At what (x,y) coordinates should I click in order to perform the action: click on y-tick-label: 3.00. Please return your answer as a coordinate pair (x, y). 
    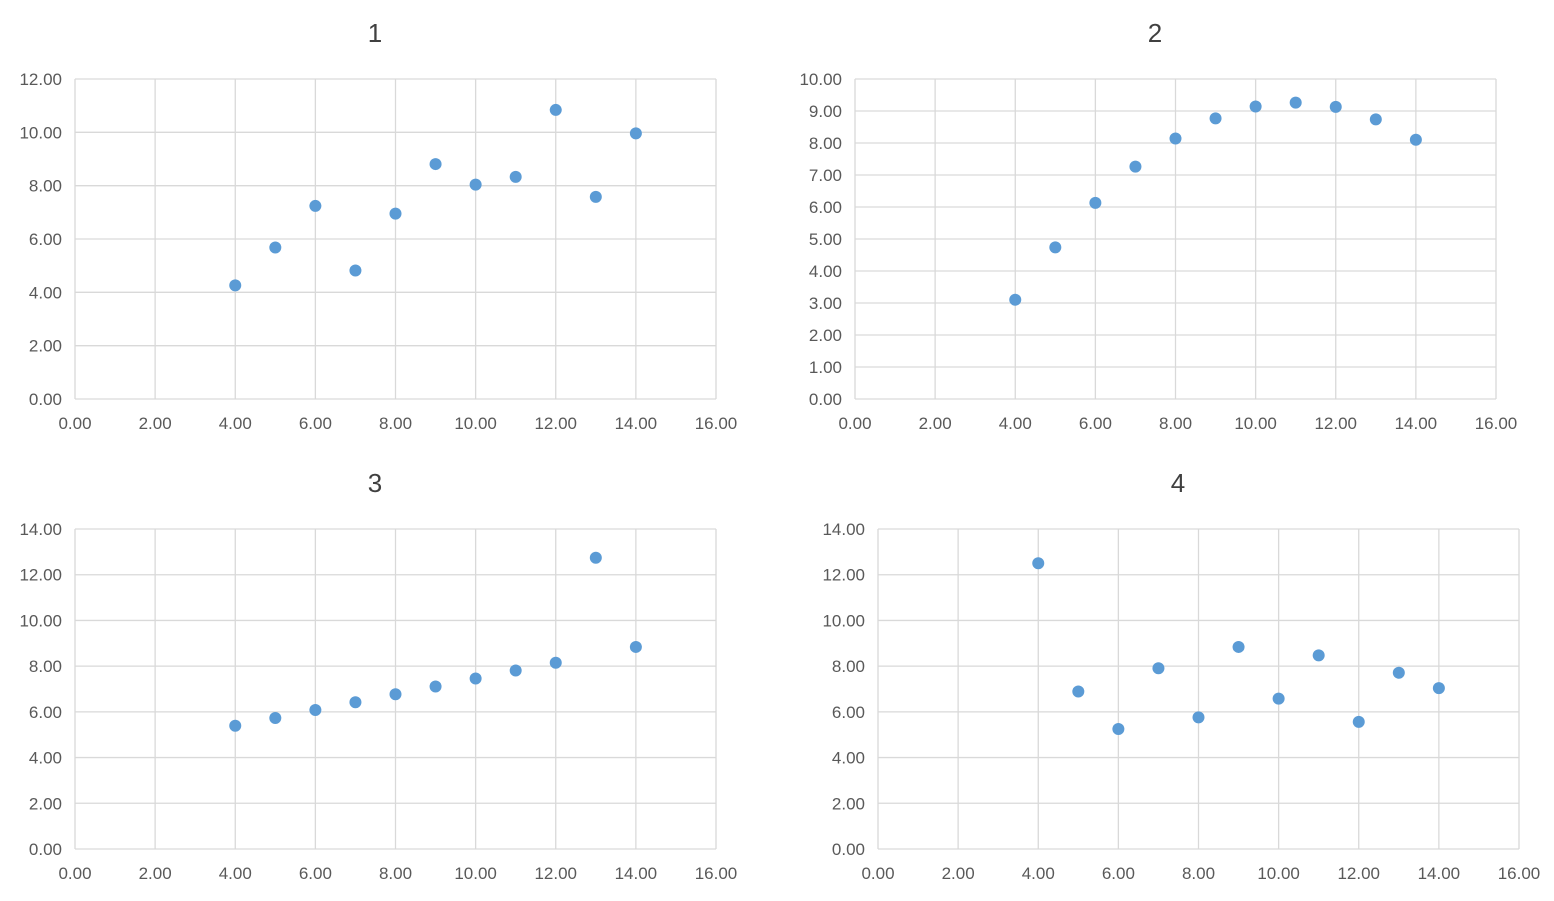
    Looking at the image, I should click on (825, 303).